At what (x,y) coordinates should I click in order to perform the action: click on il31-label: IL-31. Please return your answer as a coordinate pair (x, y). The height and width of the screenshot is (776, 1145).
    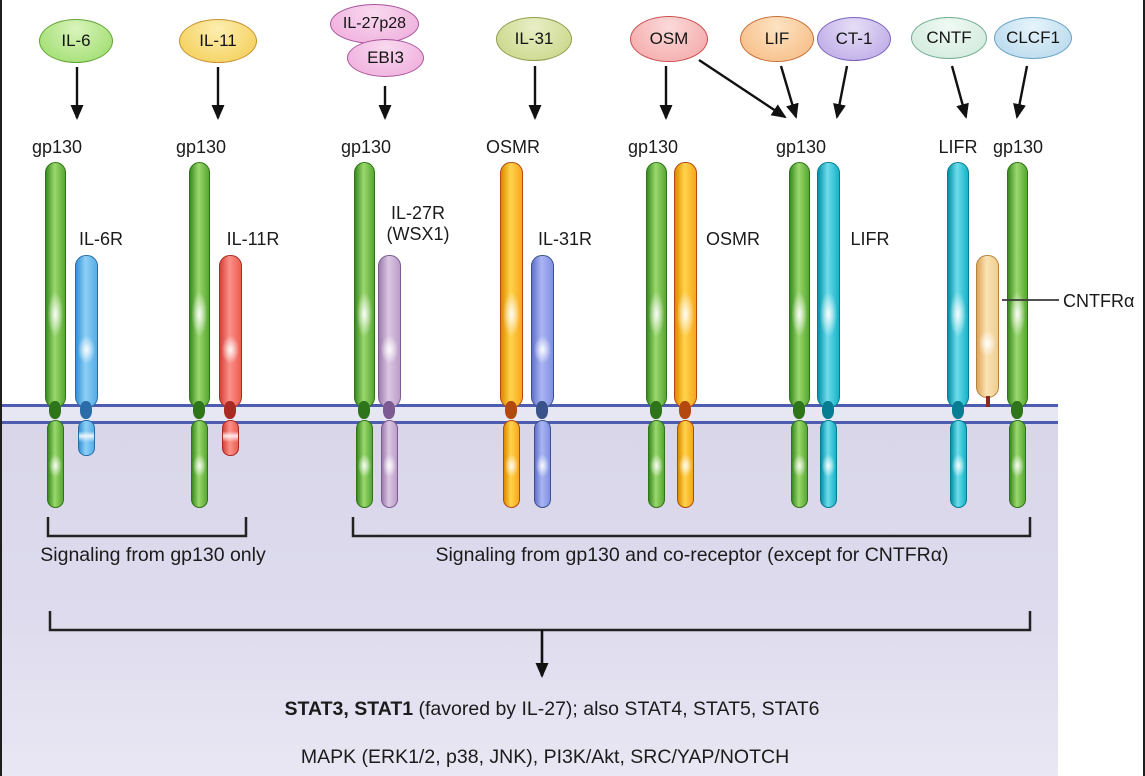
    Looking at the image, I should click on (534, 38).